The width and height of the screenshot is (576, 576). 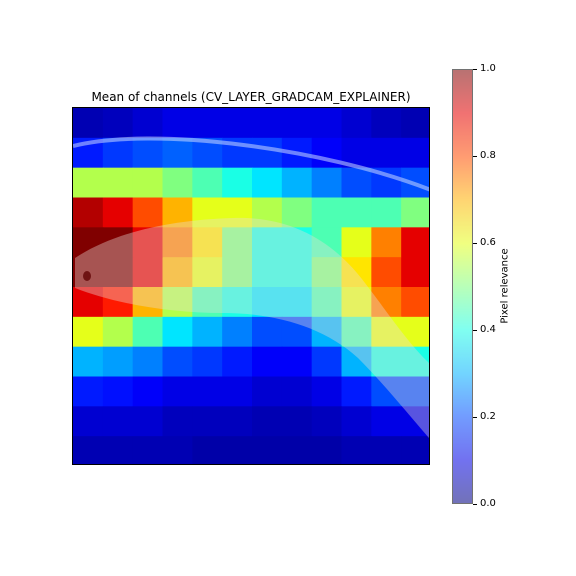 What do you see at coordinates (488, 329) in the screenshot?
I see `colorbar-tick-label: 0.4` at bounding box center [488, 329].